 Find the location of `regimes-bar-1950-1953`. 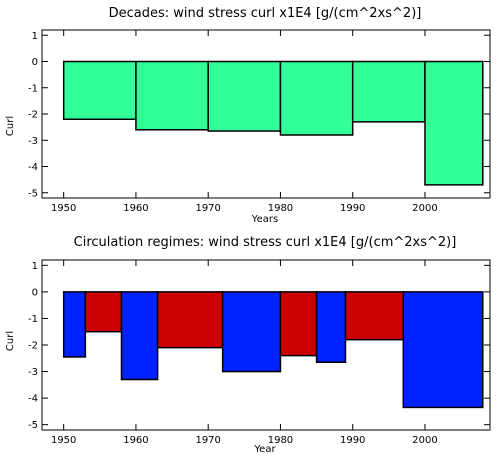

regimes-bar-1950-1953 is located at coordinates (74, 324).